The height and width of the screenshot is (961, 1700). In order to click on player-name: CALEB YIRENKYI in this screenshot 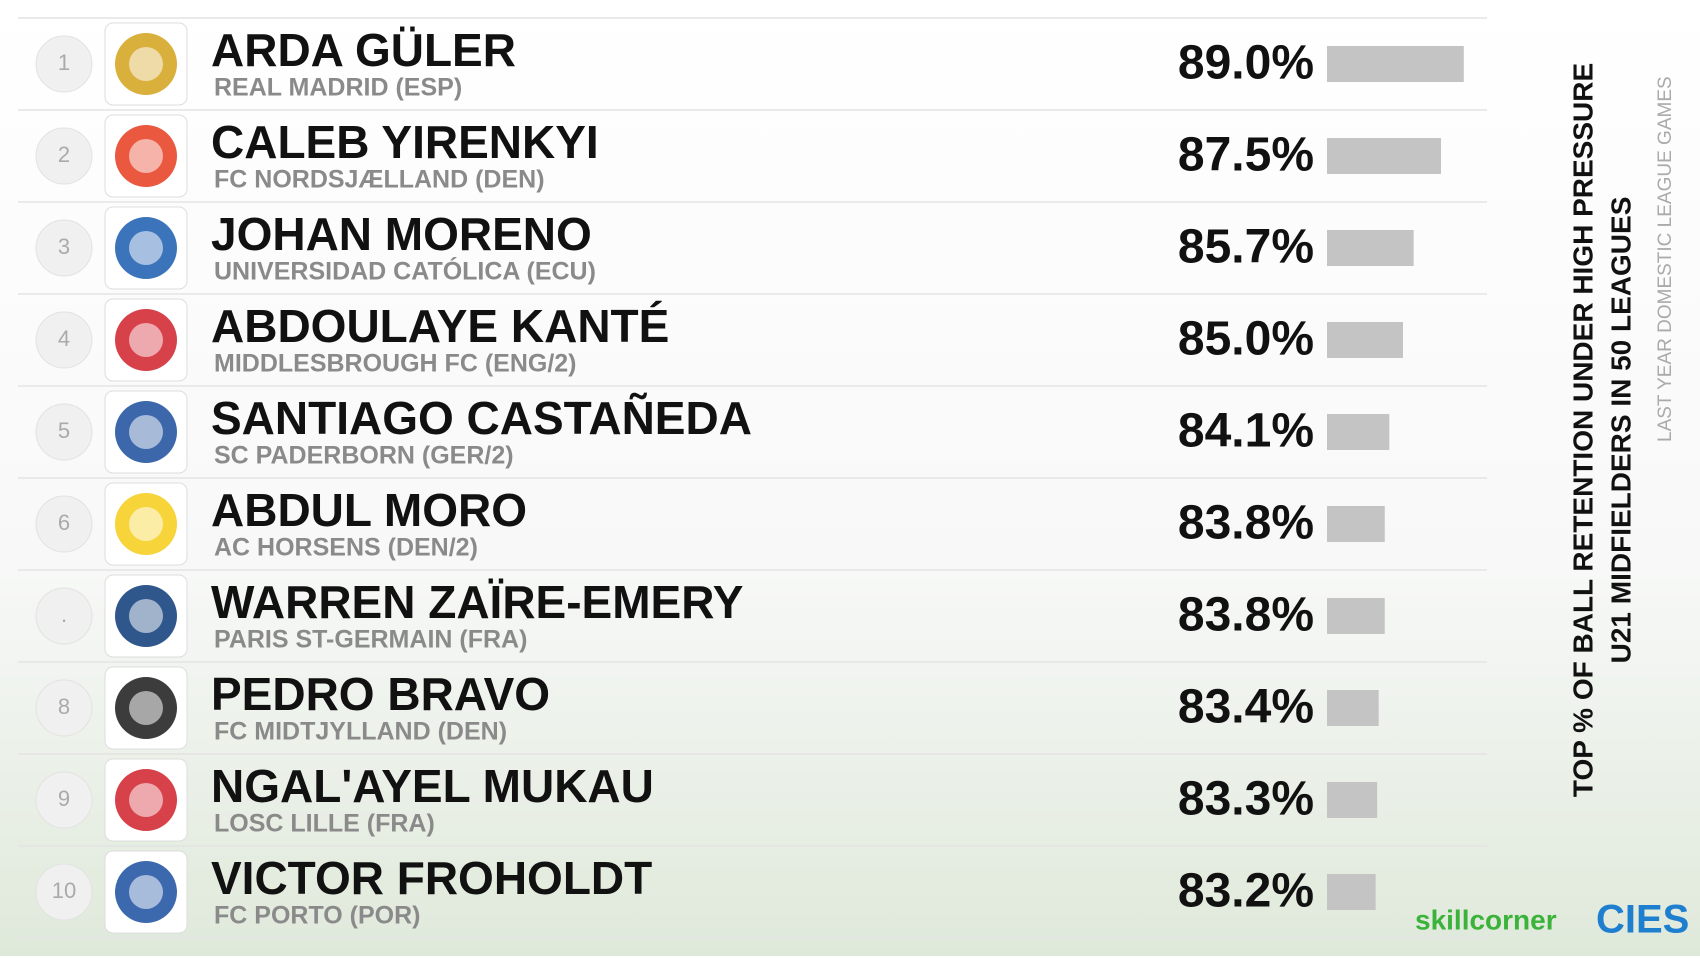, I will do `click(405, 142)`.